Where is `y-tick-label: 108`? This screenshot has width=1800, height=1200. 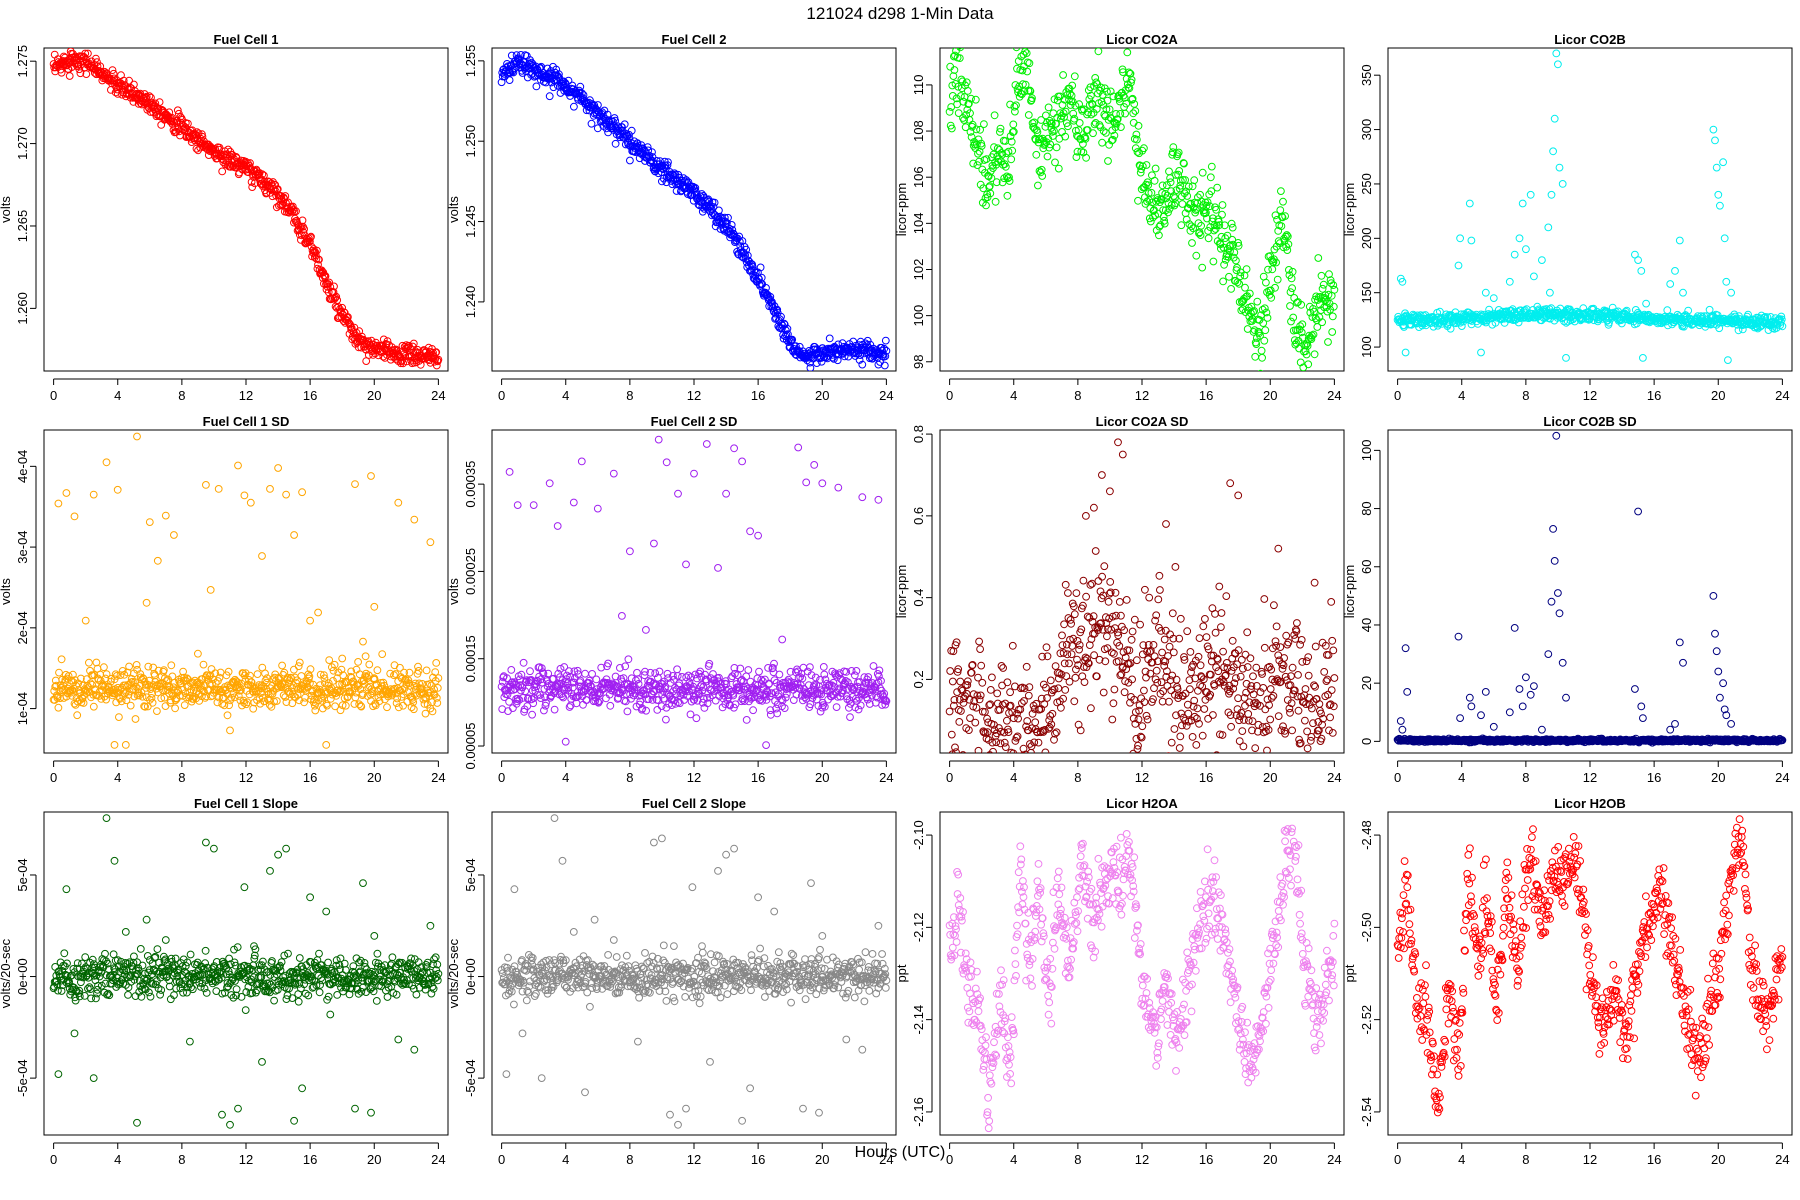 y-tick-label: 108 is located at coordinates (918, 131).